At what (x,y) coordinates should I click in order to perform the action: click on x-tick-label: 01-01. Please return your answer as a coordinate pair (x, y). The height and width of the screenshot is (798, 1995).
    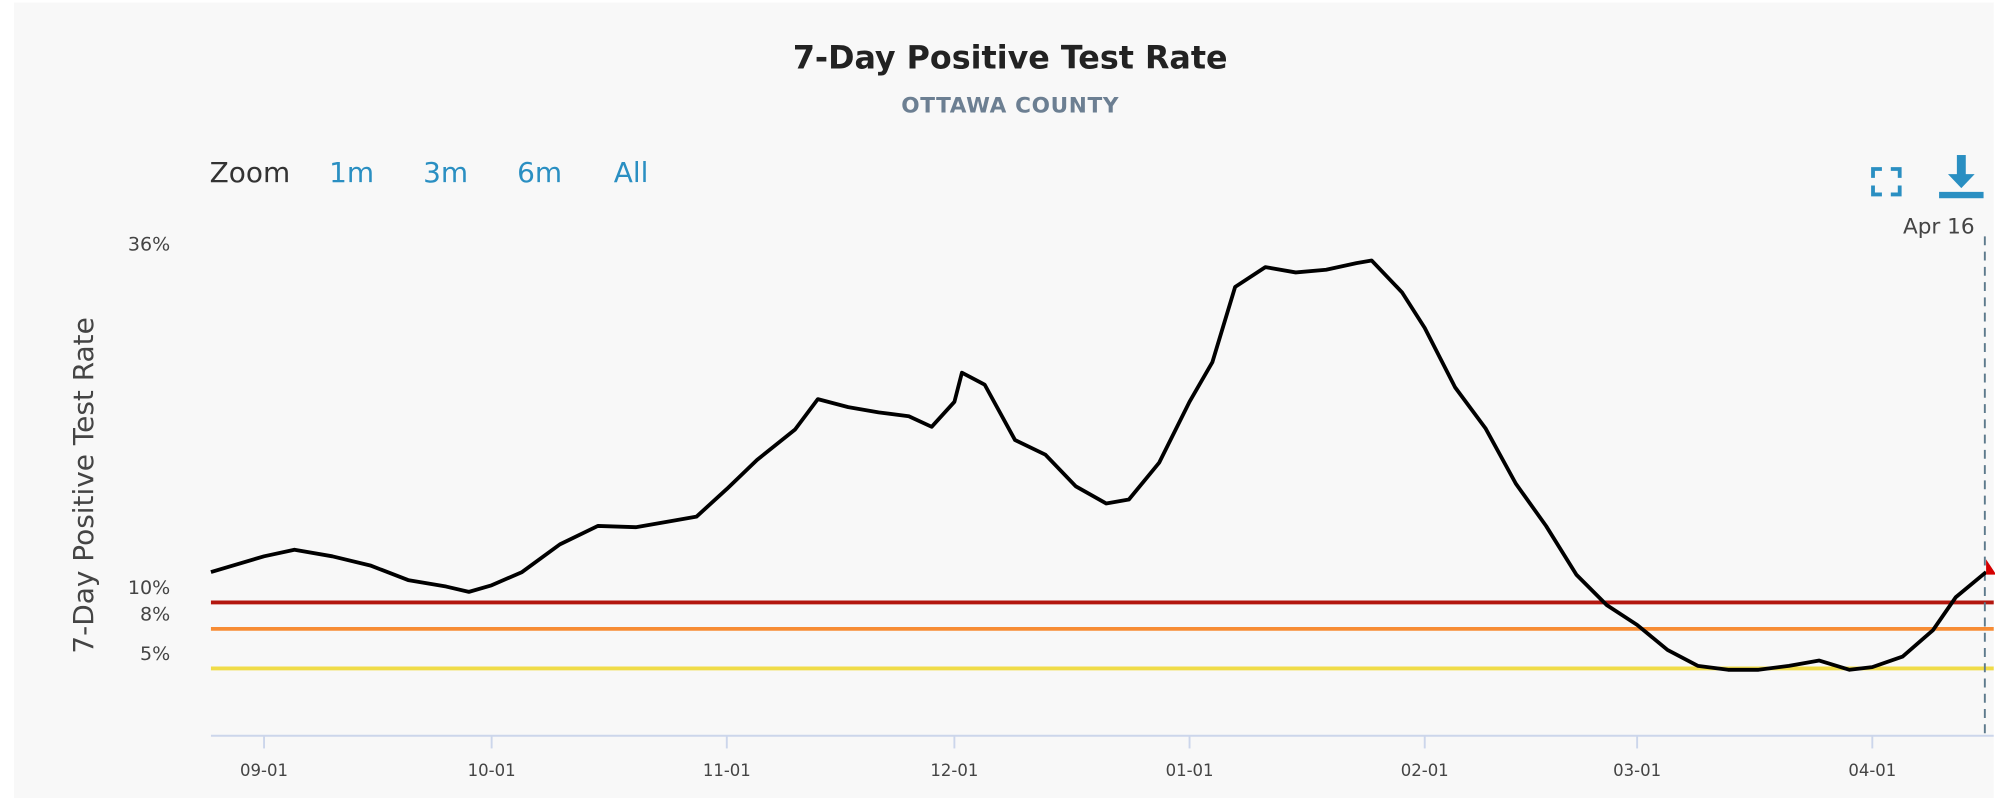
    Looking at the image, I should click on (1190, 770).